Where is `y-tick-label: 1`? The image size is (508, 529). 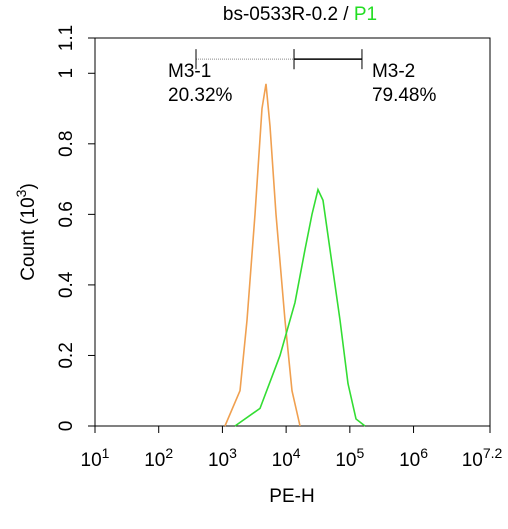 y-tick-label: 1 is located at coordinates (66, 73).